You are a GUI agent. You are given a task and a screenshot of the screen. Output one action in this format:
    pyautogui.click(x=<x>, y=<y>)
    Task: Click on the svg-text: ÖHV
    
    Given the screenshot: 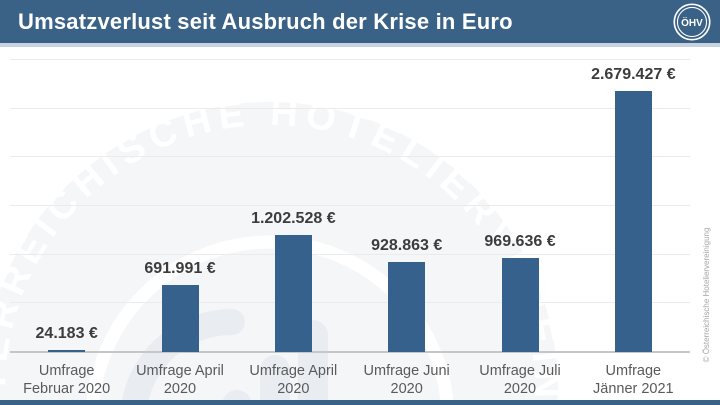 What is the action you would take?
    pyautogui.click(x=692, y=22)
    